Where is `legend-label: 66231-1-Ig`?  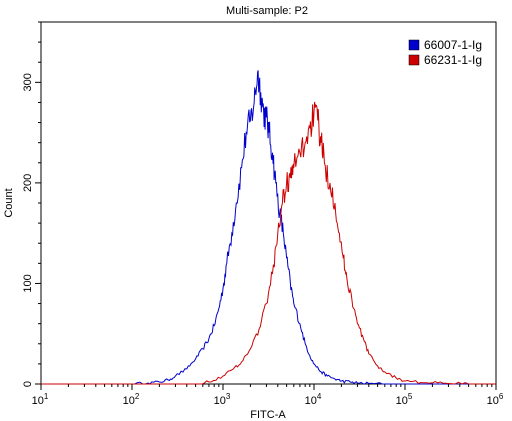
legend-label: 66231-1-Ig is located at coordinates (453, 60).